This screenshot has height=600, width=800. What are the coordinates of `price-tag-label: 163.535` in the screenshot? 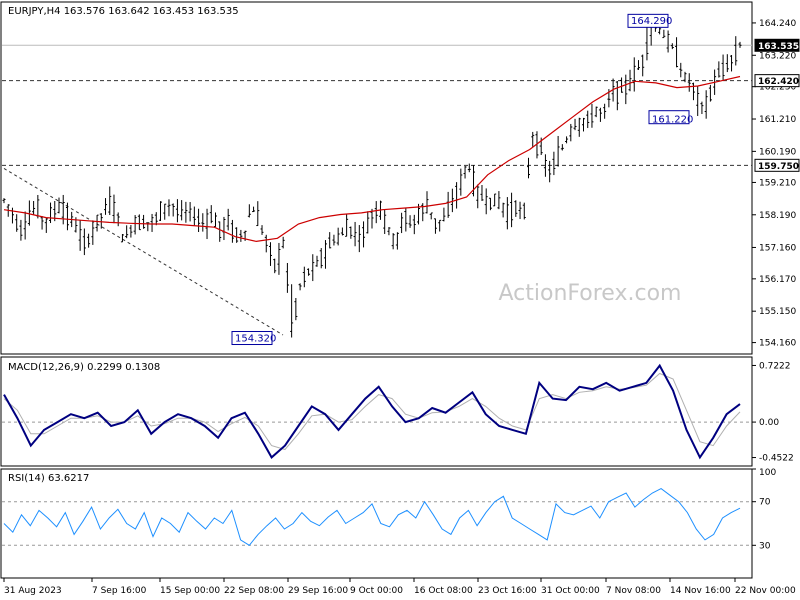 It's located at (778, 47).